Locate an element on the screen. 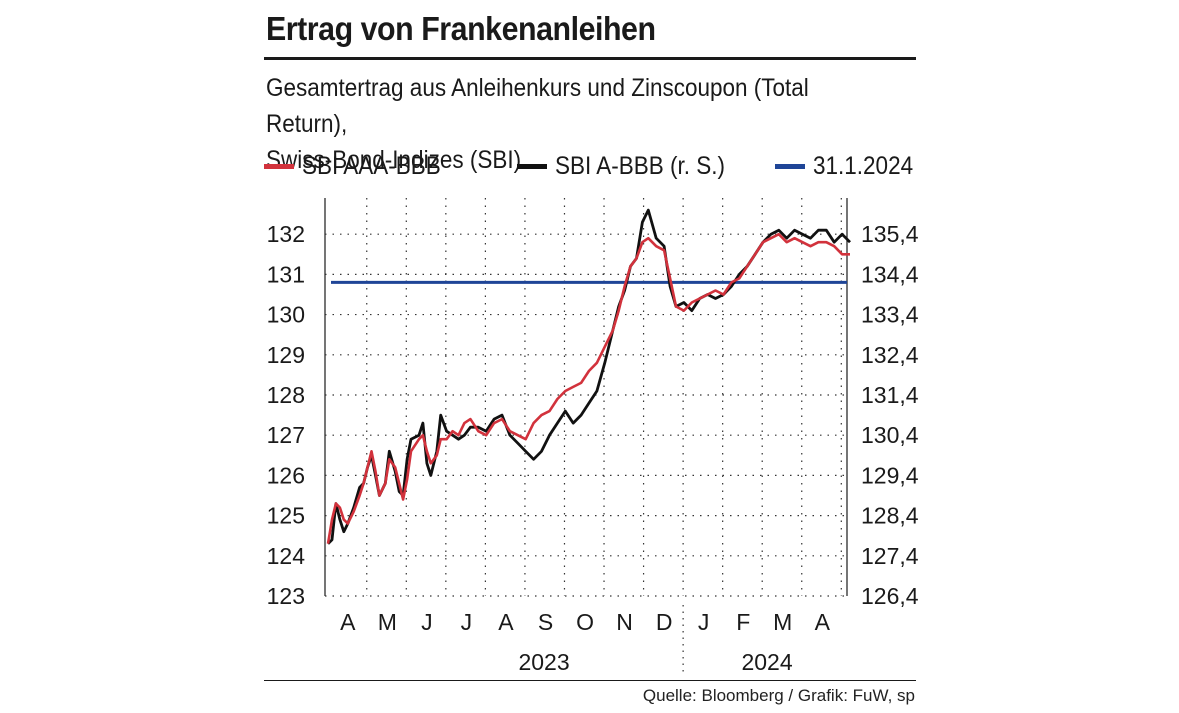  legend-swatch-blue is located at coordinates (790, 166).